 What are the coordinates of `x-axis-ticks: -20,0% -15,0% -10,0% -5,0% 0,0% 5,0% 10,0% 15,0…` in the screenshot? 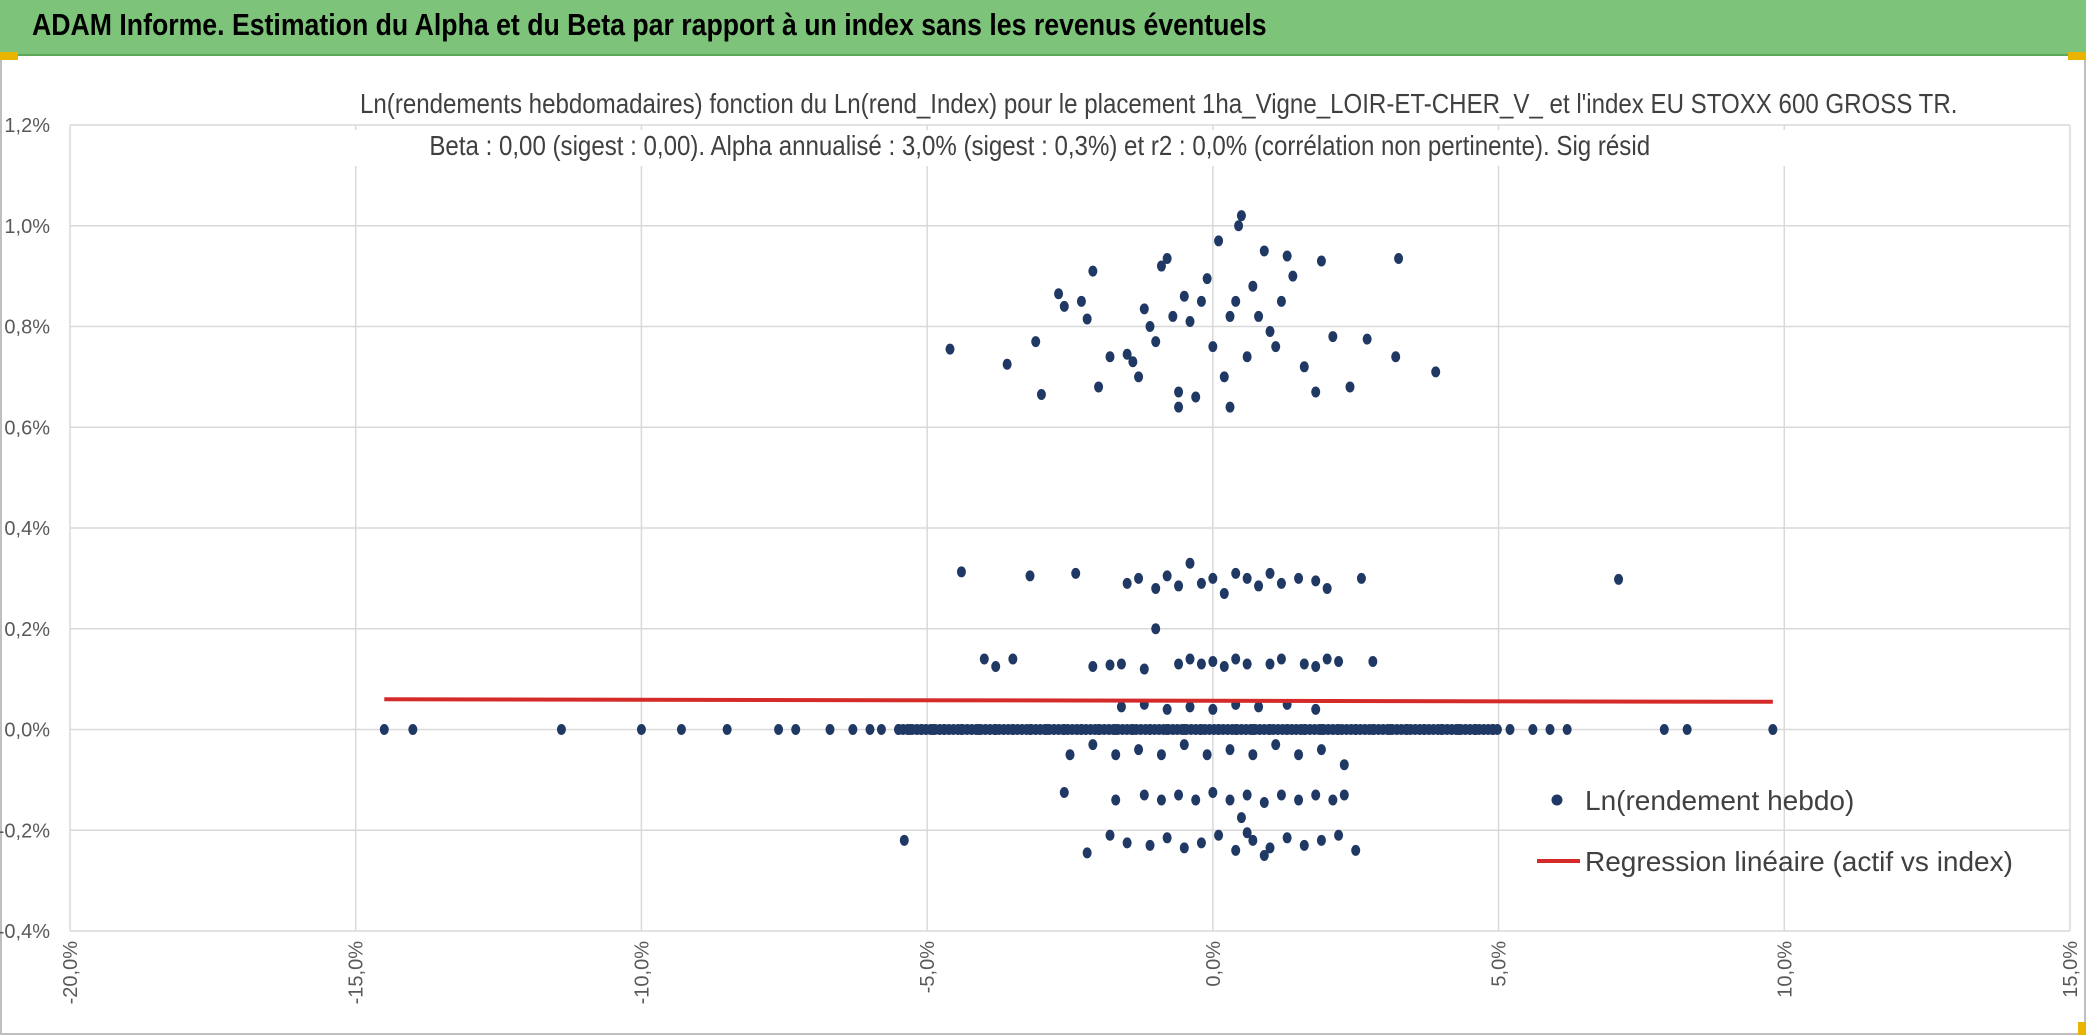 It's located at (1071, 973).